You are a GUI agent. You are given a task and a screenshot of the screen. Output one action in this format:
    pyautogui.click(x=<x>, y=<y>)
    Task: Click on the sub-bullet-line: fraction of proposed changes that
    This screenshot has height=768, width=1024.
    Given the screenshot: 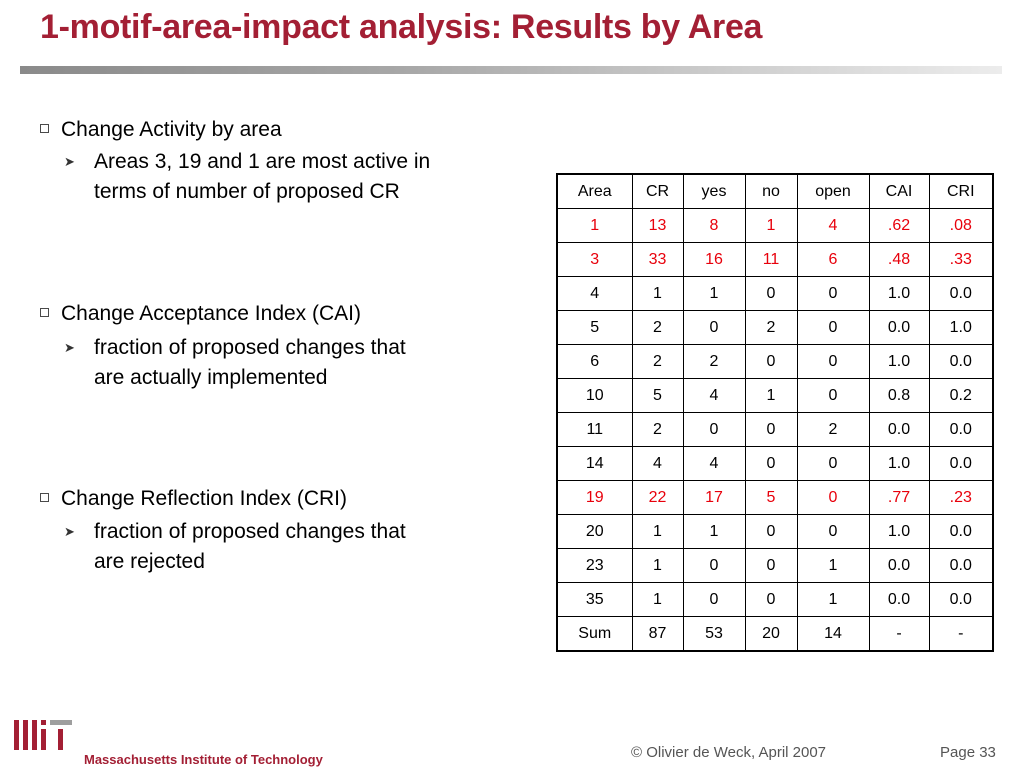 What is the action you would take?
    pyautogui.click(x=250, y=531)
    